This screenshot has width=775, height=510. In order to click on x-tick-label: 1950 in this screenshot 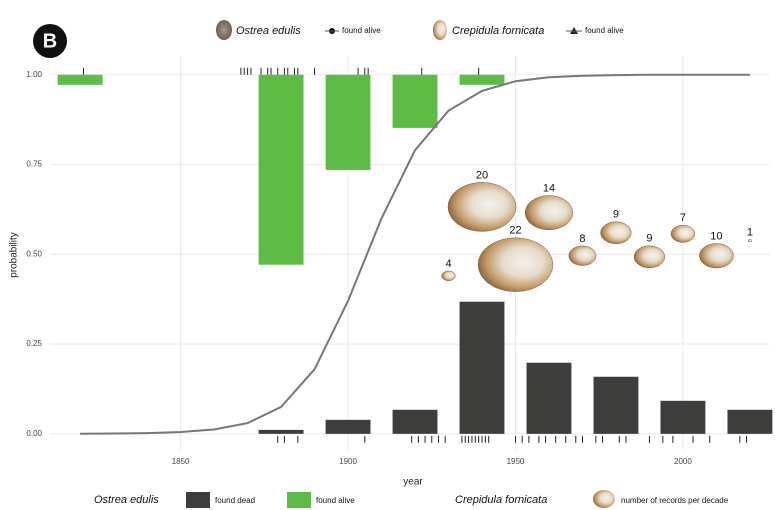, I will do `click(516, 461)`.